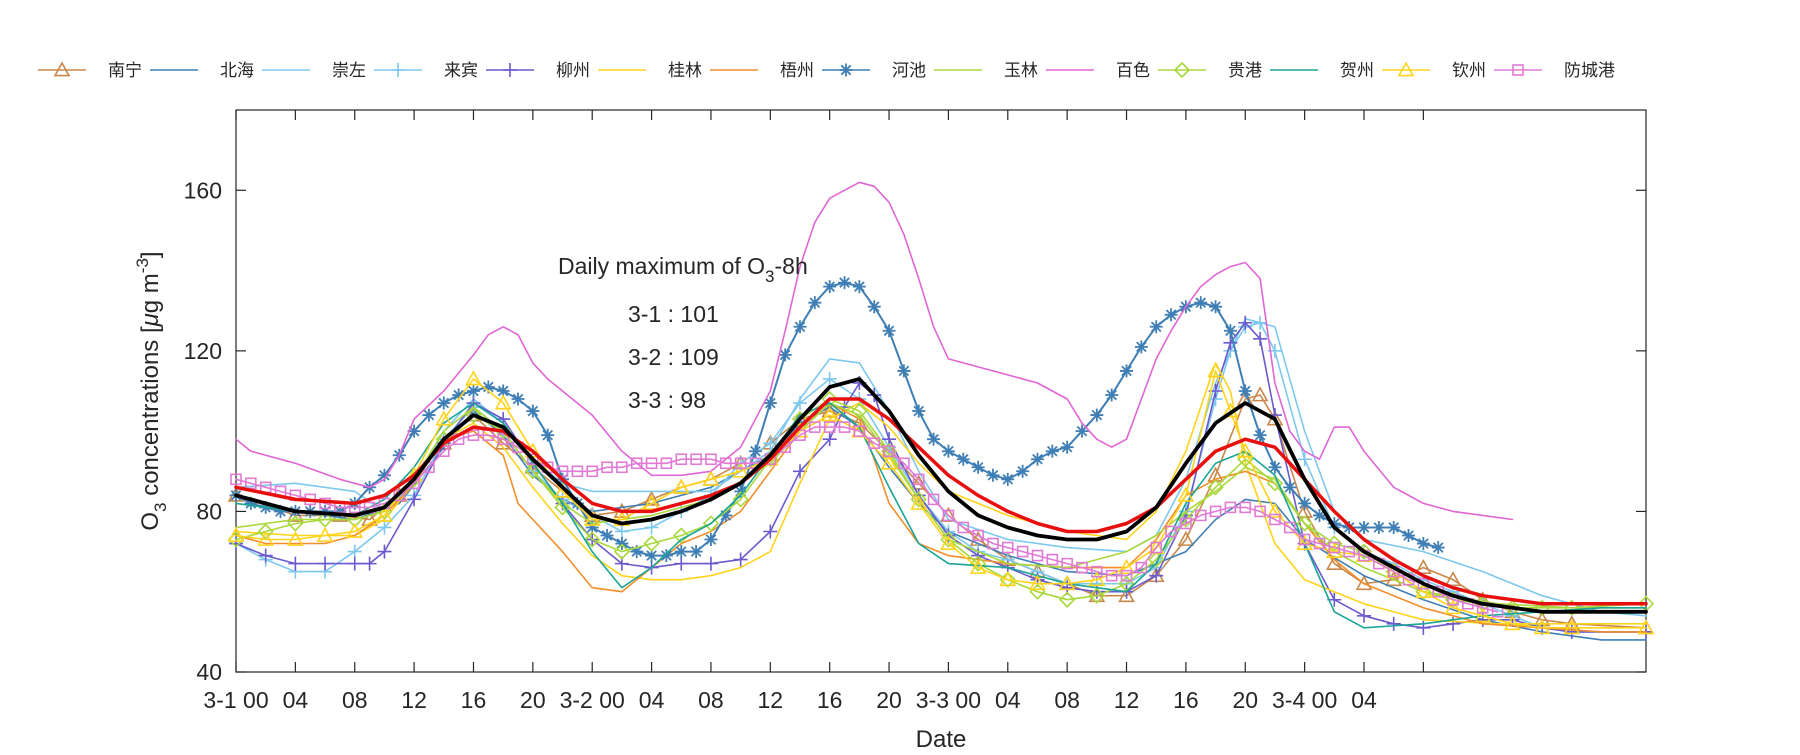 This screenshot has height=755, width=1800. What do you see at coordinates (209, 672) in the screenshot?
I see `y-tick-label: 40` at bounding box center [209, 672].